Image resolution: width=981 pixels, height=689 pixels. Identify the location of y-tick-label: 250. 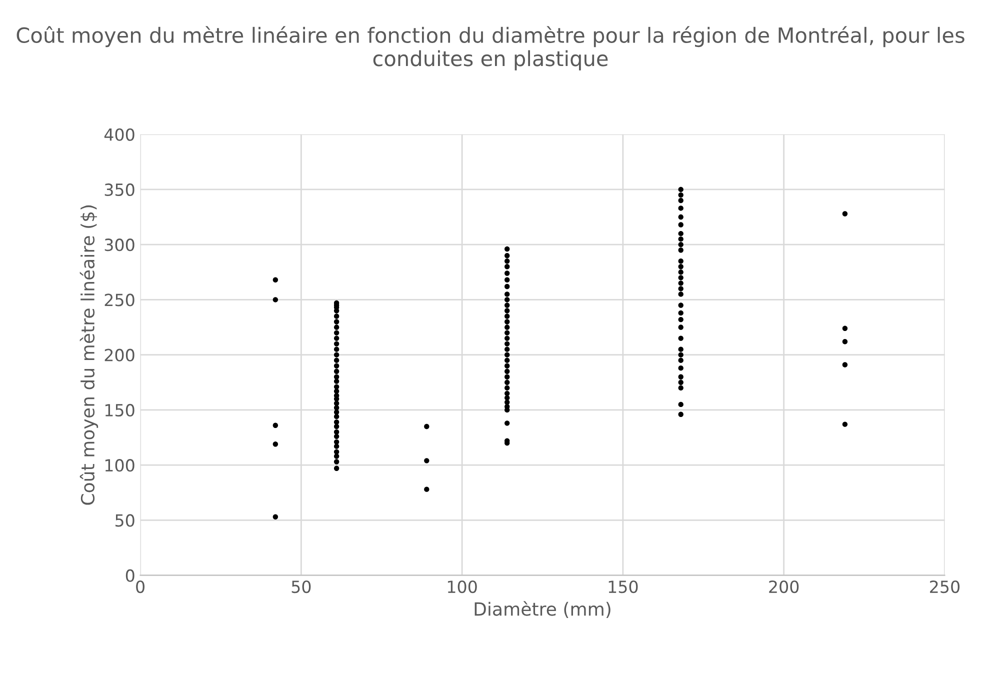
(119, 300).